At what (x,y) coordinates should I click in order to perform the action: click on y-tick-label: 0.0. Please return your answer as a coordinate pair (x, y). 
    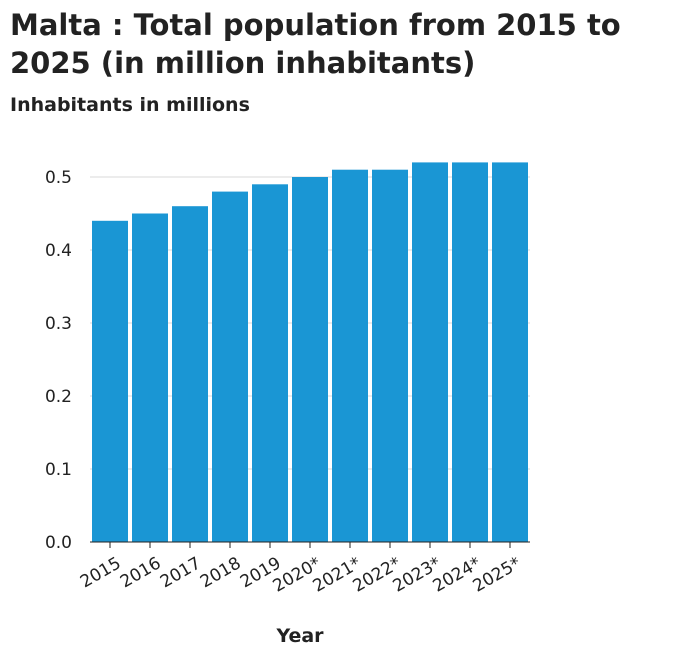
    Looking at the image, I should click on (58, 543).